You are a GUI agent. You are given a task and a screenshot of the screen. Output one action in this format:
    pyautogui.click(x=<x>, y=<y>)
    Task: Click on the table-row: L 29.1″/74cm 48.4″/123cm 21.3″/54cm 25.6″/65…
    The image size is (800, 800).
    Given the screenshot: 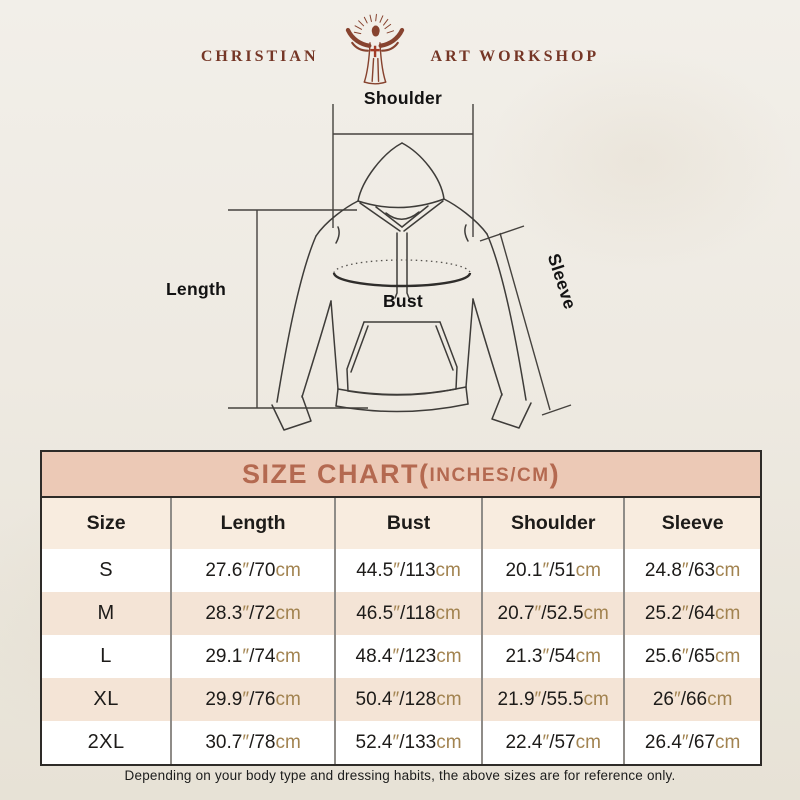 What is the action you would take?
    pyautogui.click(x=401, y=656)
    